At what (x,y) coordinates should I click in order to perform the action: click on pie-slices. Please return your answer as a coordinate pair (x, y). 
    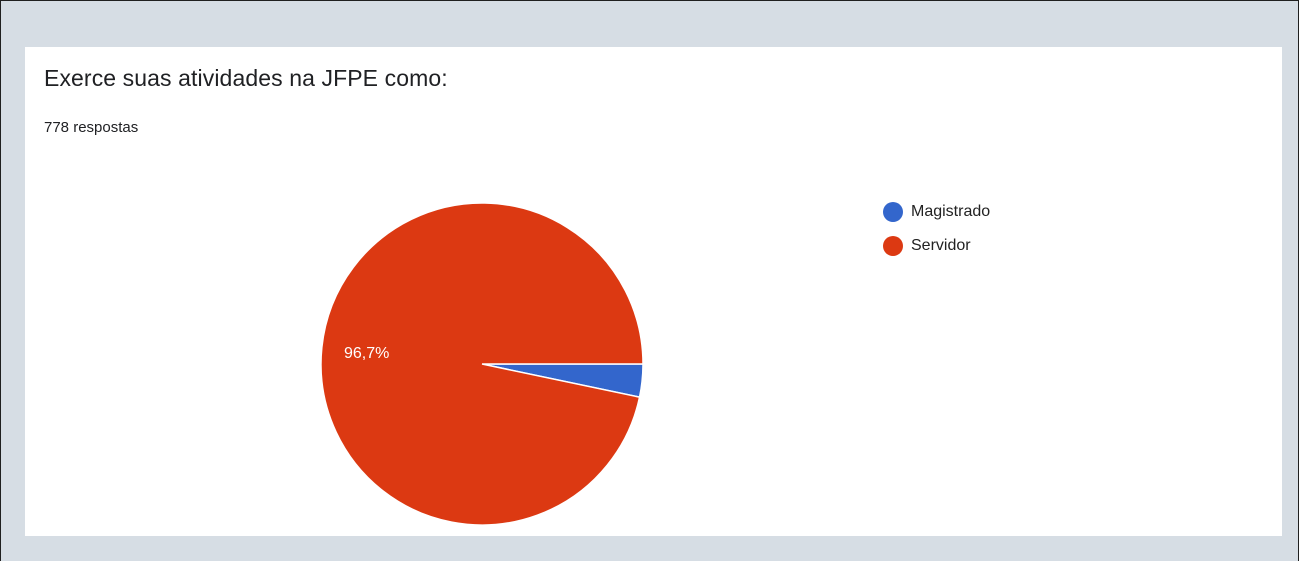
    Looking at the image, I should click on (482, 364).